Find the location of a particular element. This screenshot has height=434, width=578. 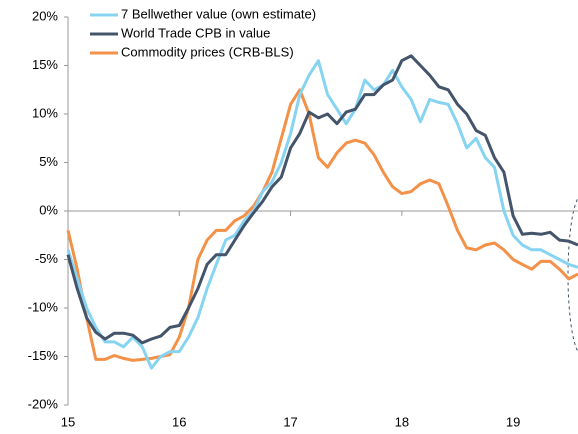

x-tick-label: 19 is located at coordinates (513, 421).